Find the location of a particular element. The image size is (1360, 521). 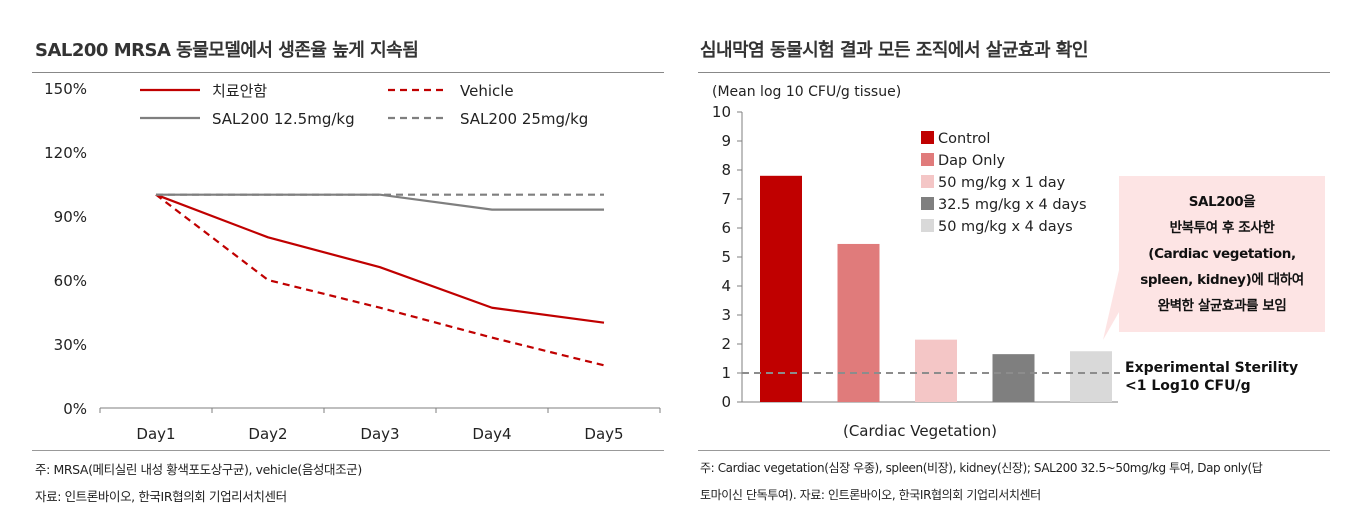

left-footnote: 주: MRSA(메티실린 내성 황색포도상구균), vehicle(음성대조군) is located at coordinates (198, 469).